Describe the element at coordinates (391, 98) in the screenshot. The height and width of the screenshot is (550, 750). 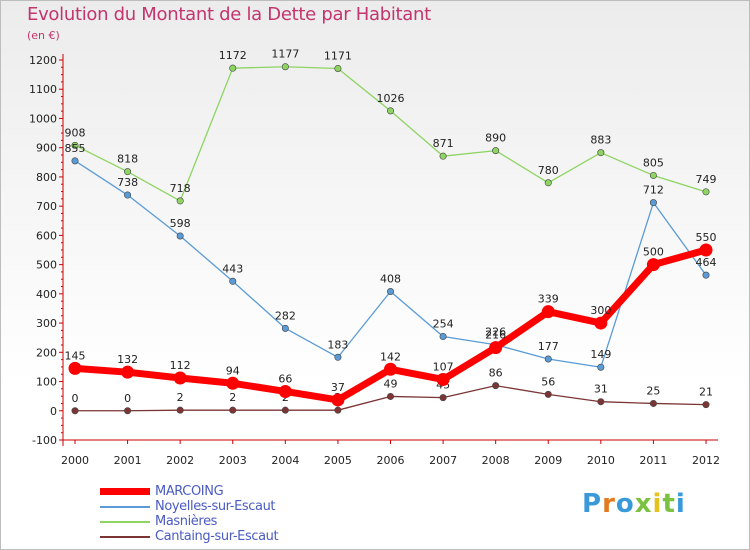
I see `data-label-masnieres: 1026` at that location.